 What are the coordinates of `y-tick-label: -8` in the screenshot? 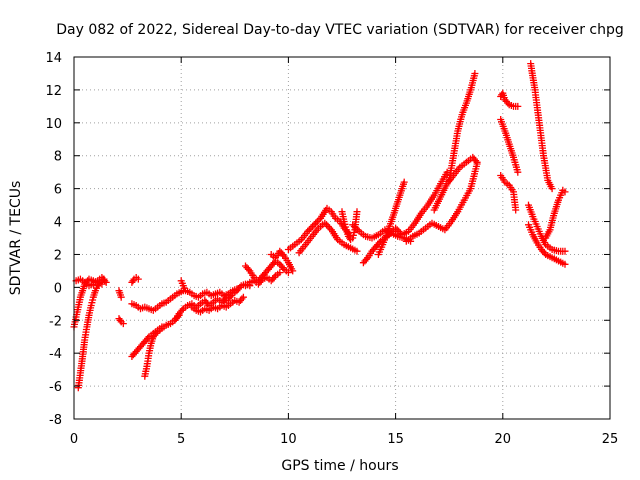 It's located at (55, 420).